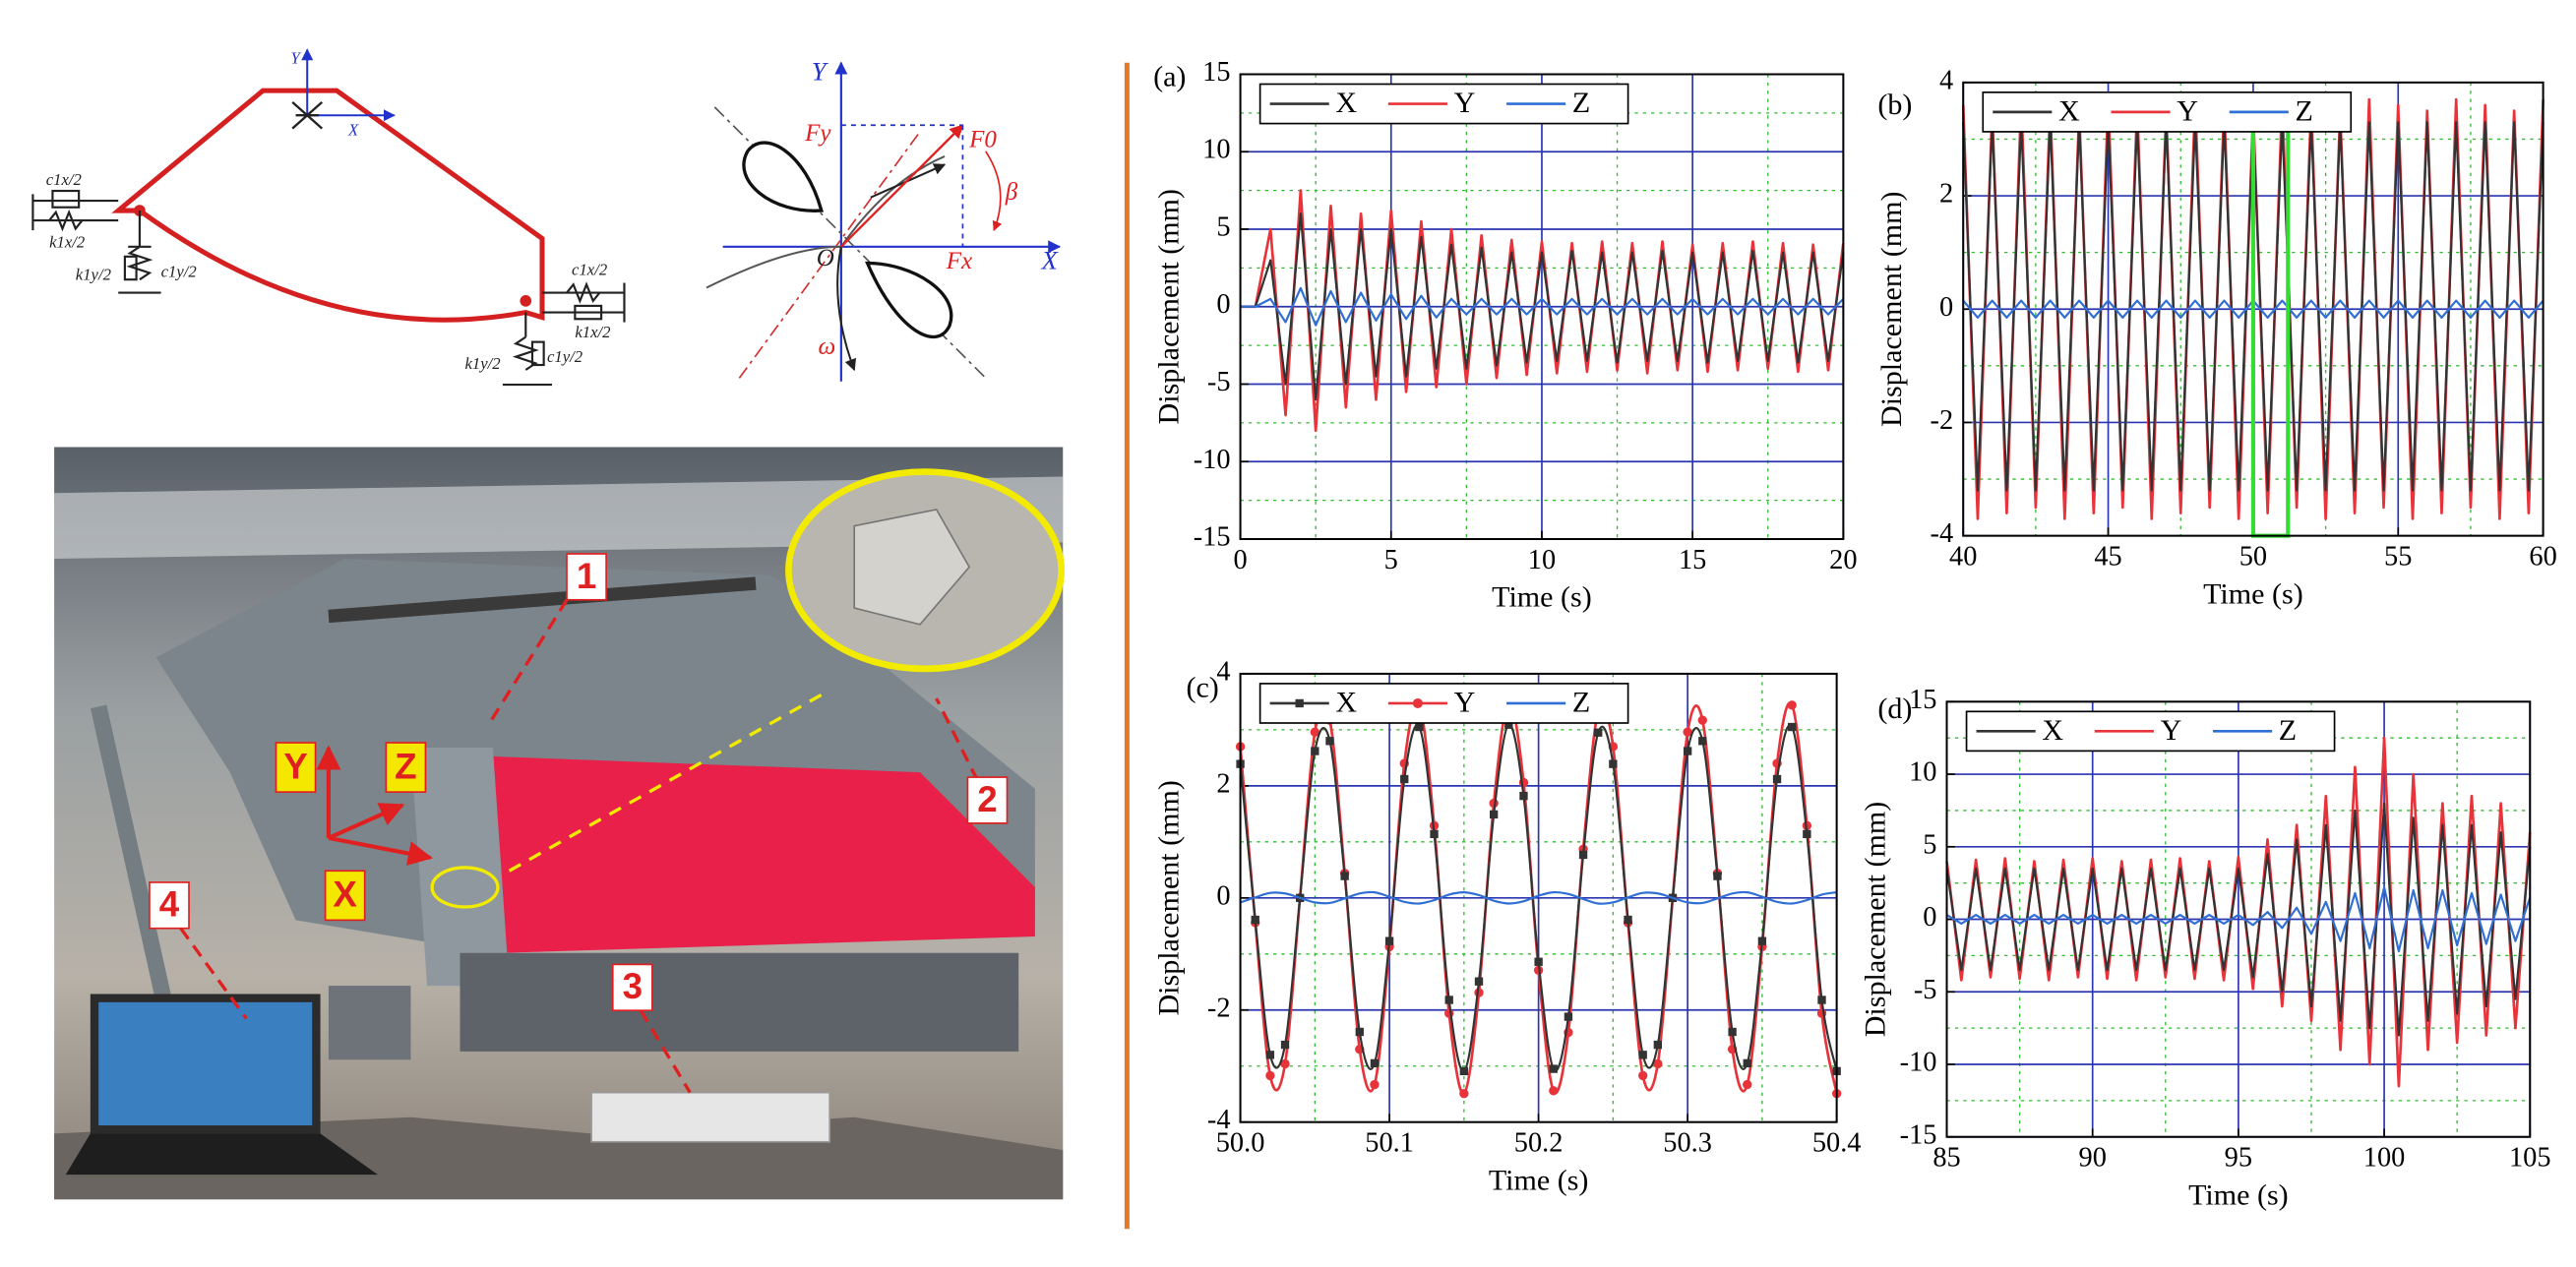 This screenshot has height=1267, width=2576. I want to click on rotation-arrow, so click(846, 309).